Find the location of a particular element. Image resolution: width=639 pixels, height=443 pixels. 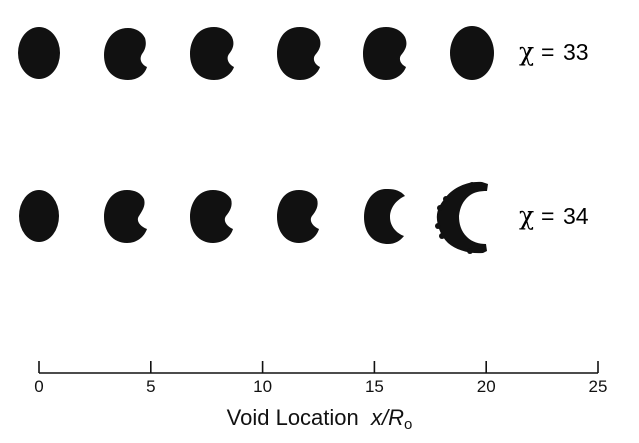

axis-subscript: o is located at coordinates (408, 424).